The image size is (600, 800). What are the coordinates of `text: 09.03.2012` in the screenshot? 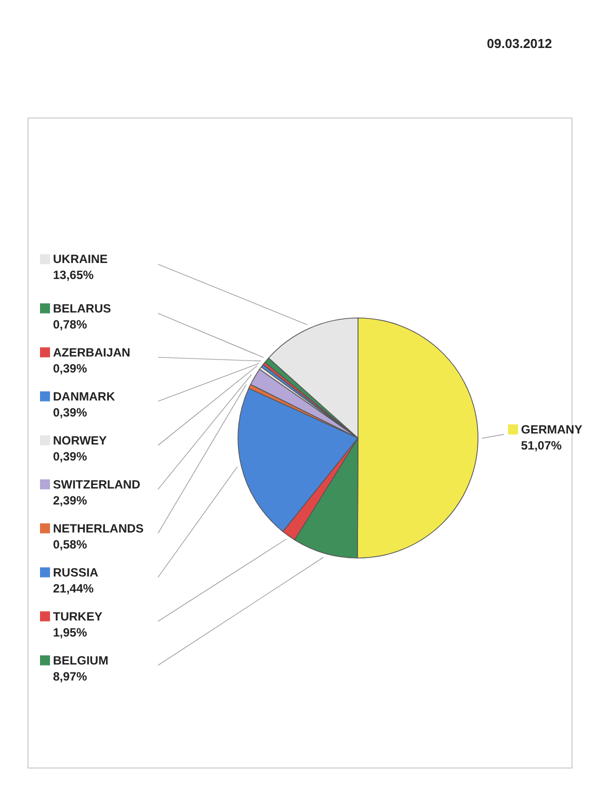 It's located at (519, 43).